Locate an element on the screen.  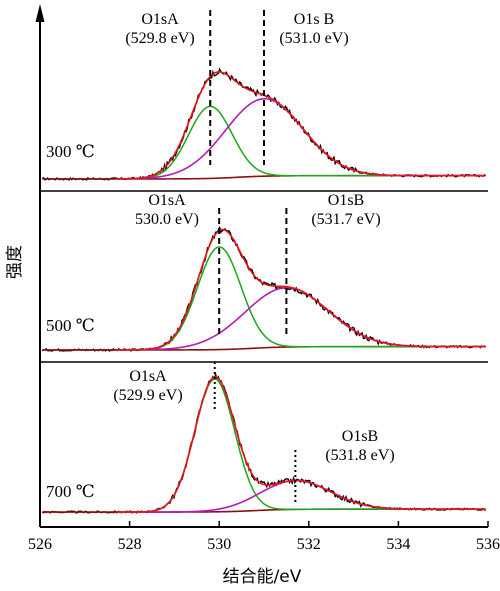
peak-b-energy-700C: (531.8 eV) is located at coordinates (359, 455).